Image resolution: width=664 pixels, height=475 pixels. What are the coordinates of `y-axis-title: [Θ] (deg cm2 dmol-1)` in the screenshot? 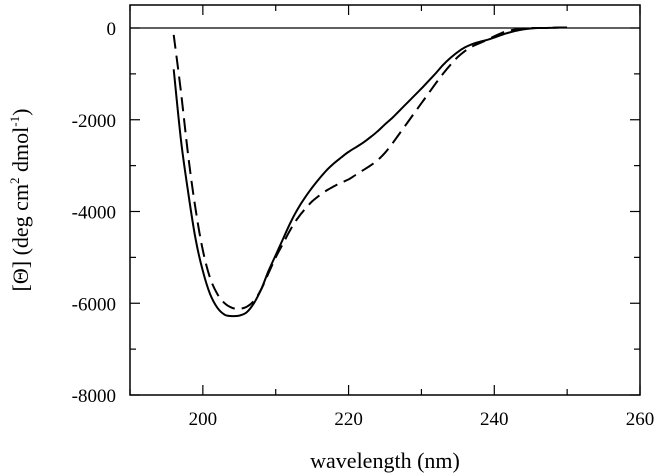 It's located at (20, 200).